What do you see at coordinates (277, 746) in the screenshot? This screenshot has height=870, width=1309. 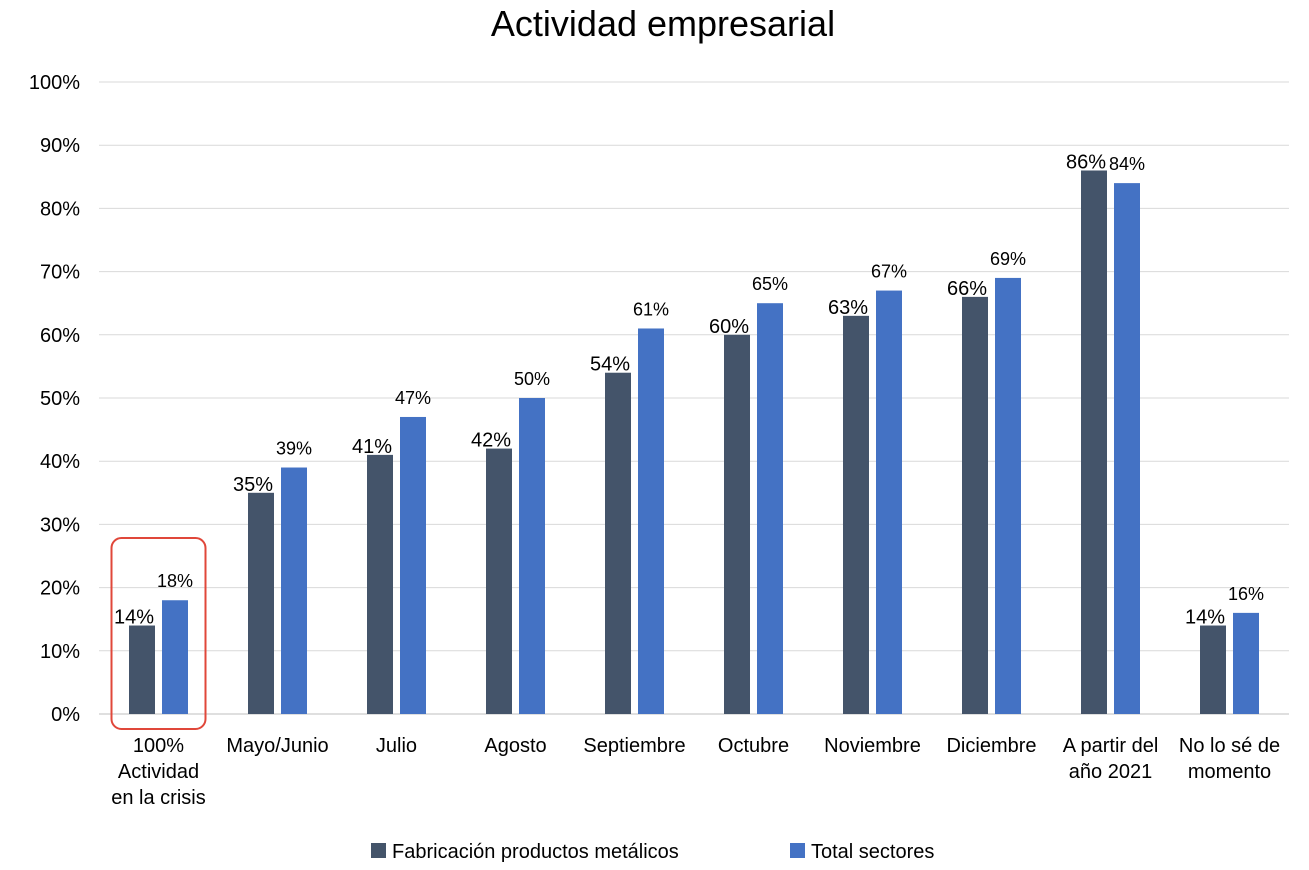 I see `x-category-label: Mayo/Junio` at bounding box center [277, 746].